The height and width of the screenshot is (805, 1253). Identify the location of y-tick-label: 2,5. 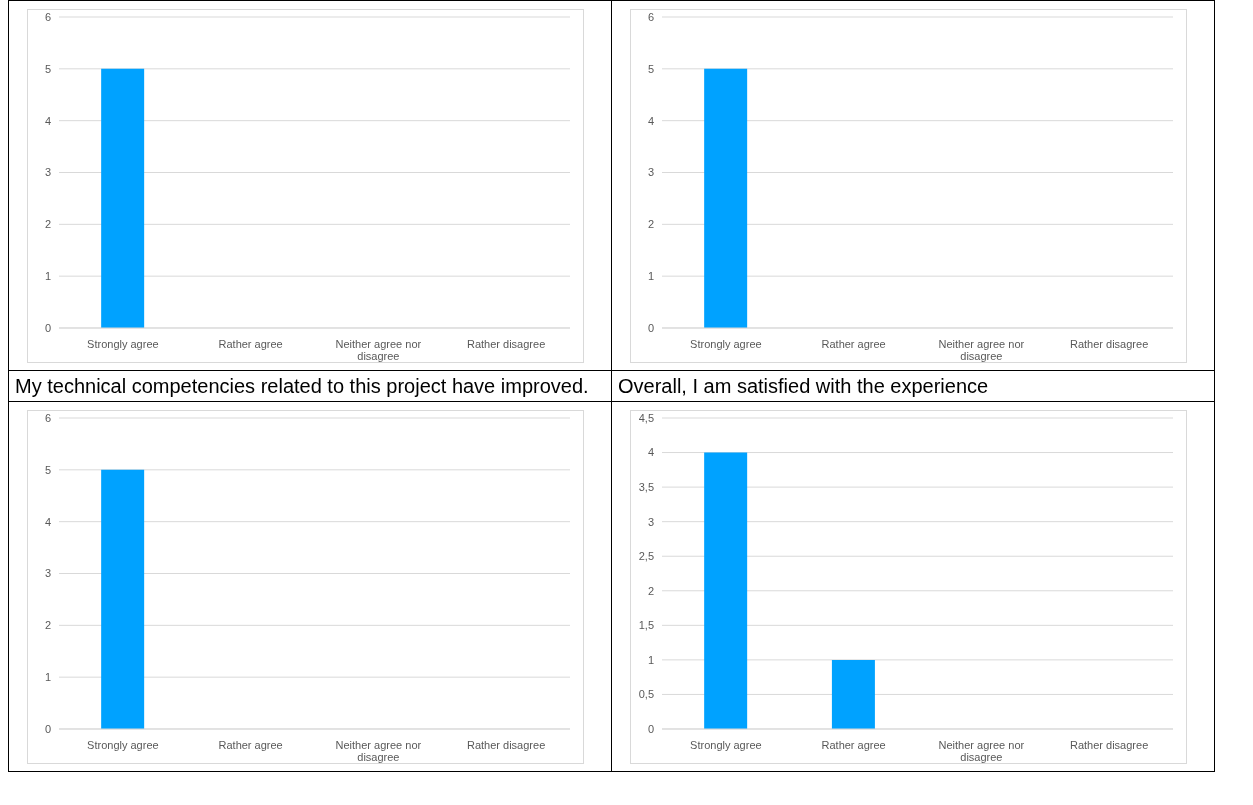
(646, 556).